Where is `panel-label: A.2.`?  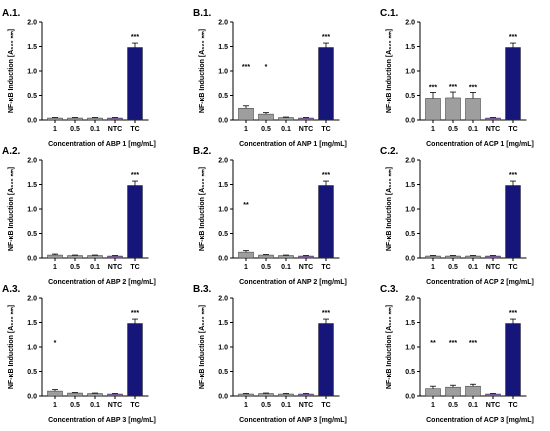 panel-label: A.2. is located at coordinates (11, 151).